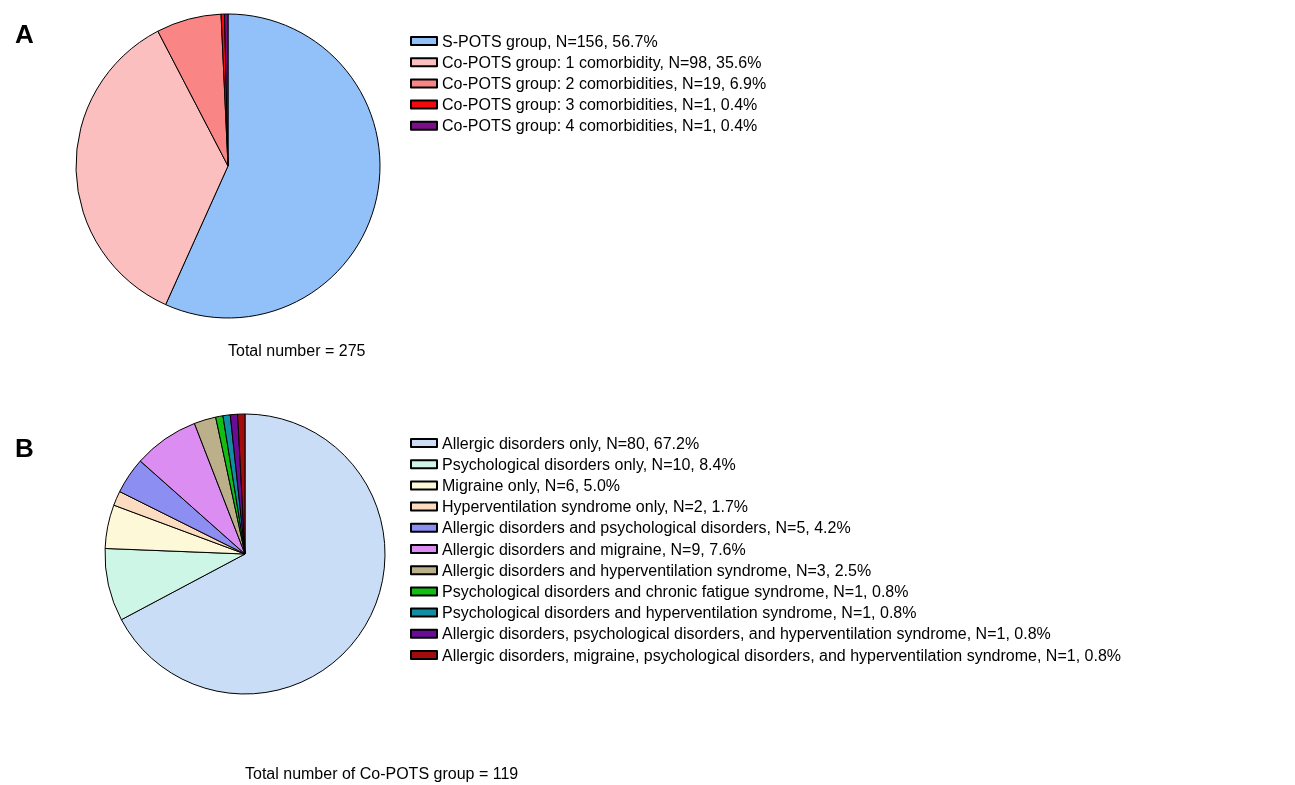 The width and height of the screenshot is (1295, 785). I want to click on legend-label: Psychological disorders and chronic fatigue syndrome, N=1, 0.8%, so click(675, 591).